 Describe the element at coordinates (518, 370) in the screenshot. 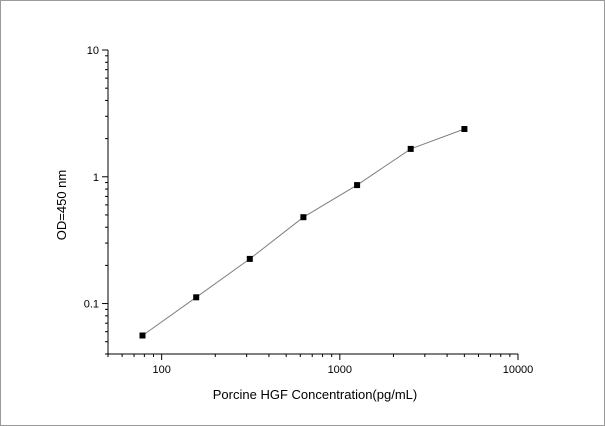

I see `x-tick-label: 10000` at that location.